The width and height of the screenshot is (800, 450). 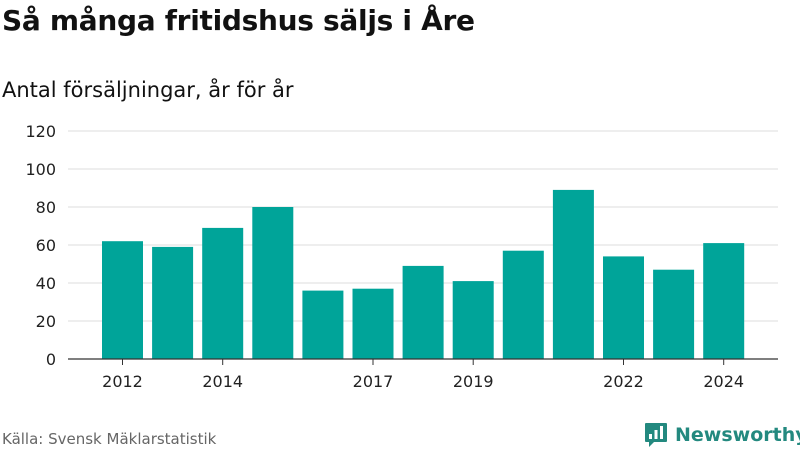 What do you see at coordinates (173, 302) in the screenshot?
I see `bar-2013` at bounding box center [173, 302].